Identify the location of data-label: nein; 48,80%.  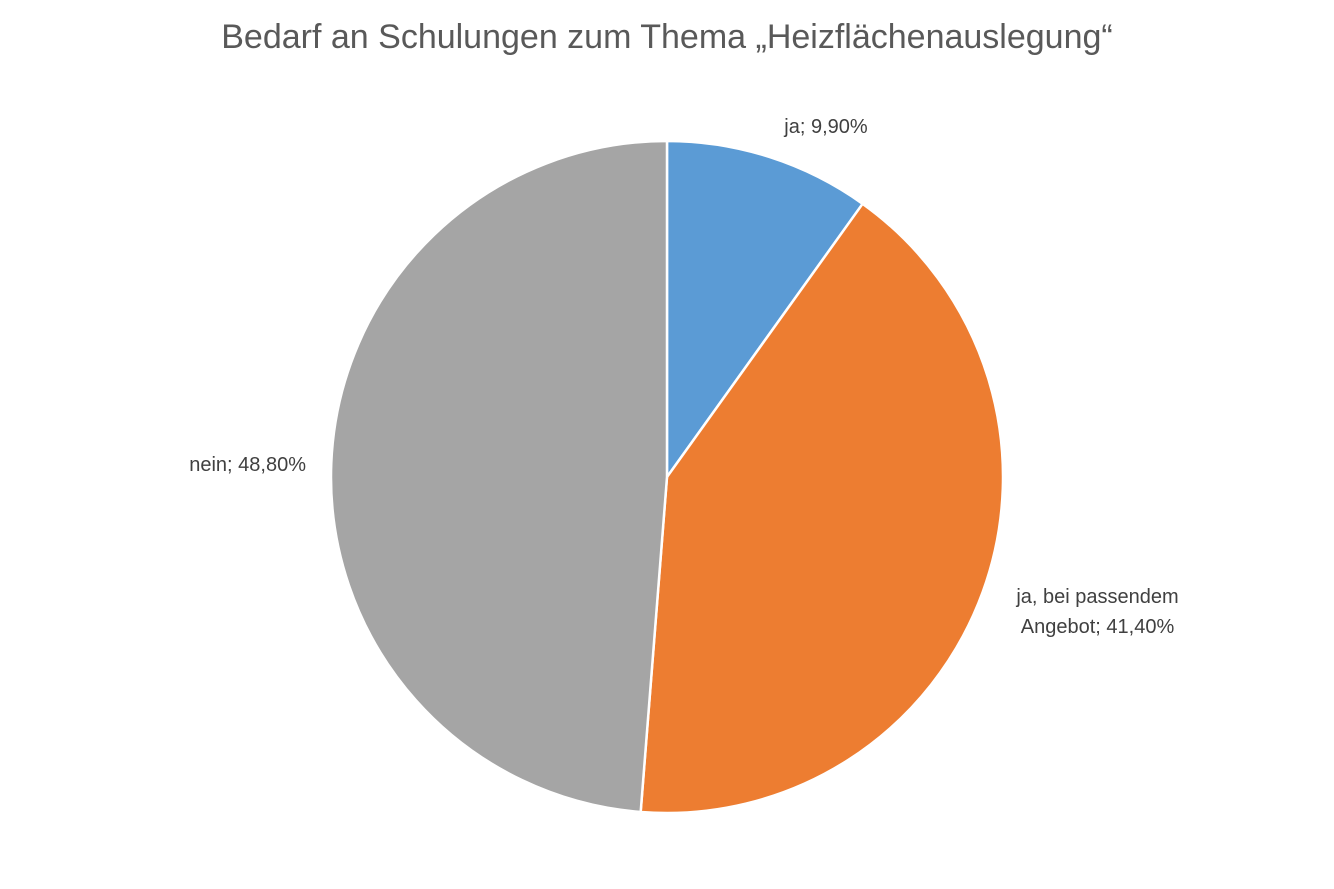
(247, 465).